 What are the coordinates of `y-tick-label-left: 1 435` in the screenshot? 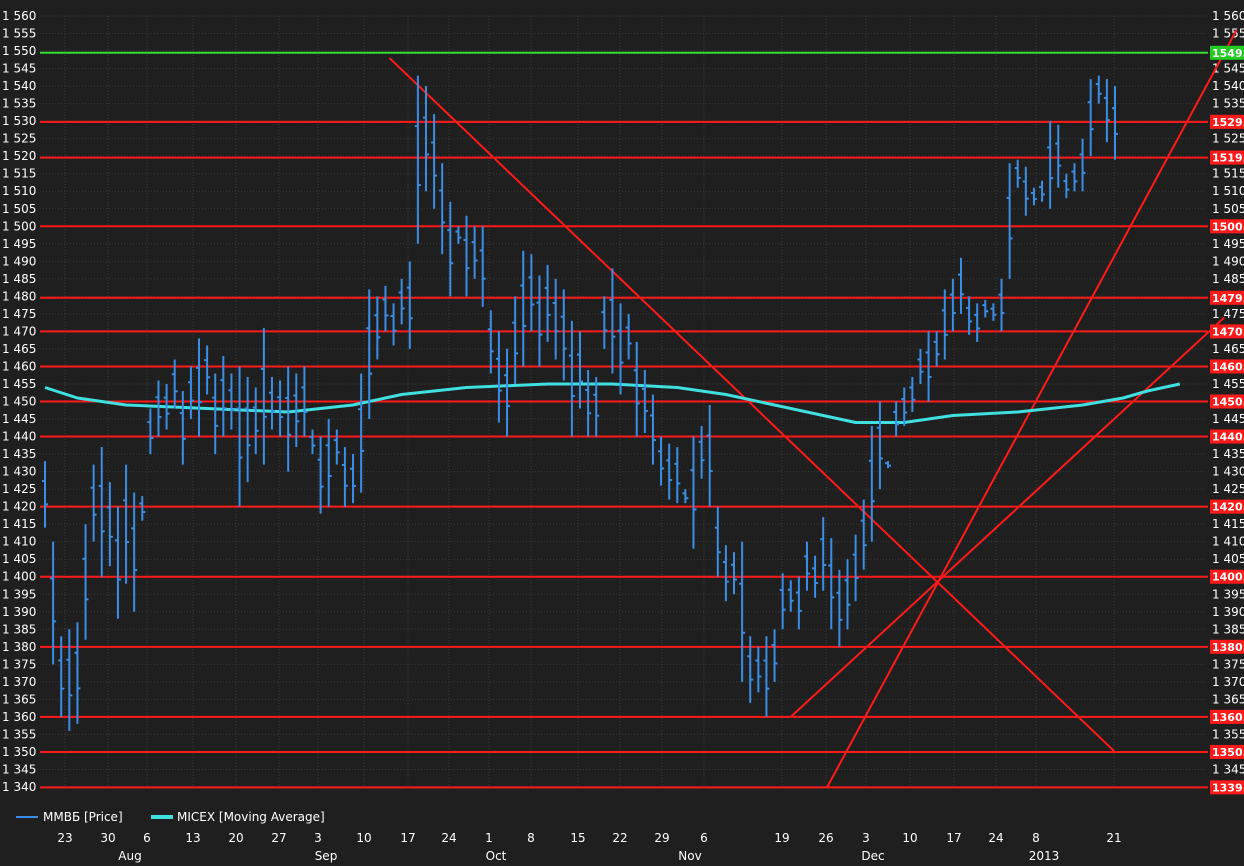 It's located at (19, 454).